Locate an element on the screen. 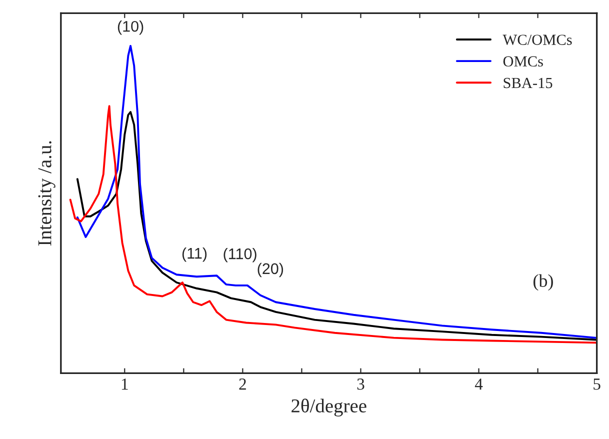 This screenshot has width=609, height=439. annotation: (b) is located at coordinates (543, 282).